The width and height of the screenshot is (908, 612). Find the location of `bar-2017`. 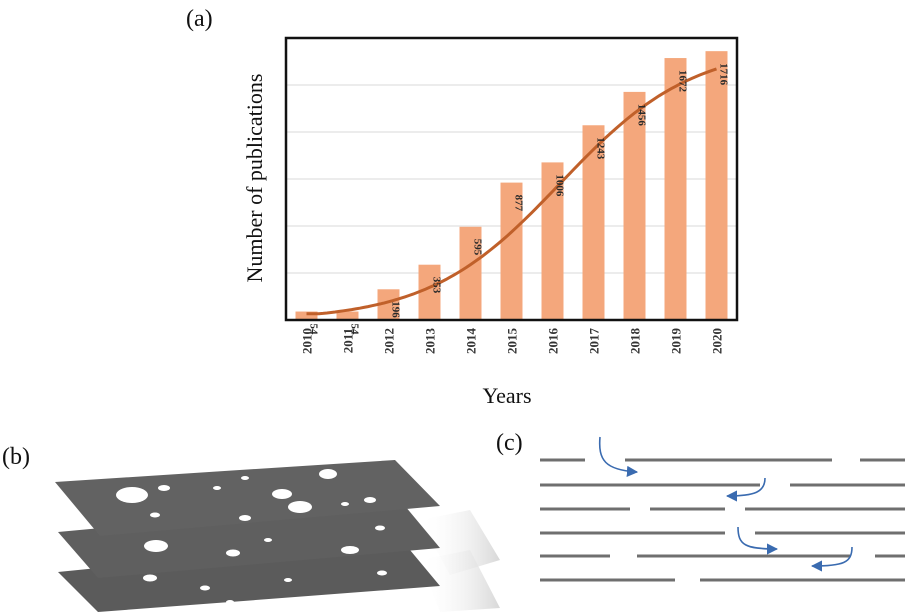

bar-2017 is located at coordinates (593, 222).